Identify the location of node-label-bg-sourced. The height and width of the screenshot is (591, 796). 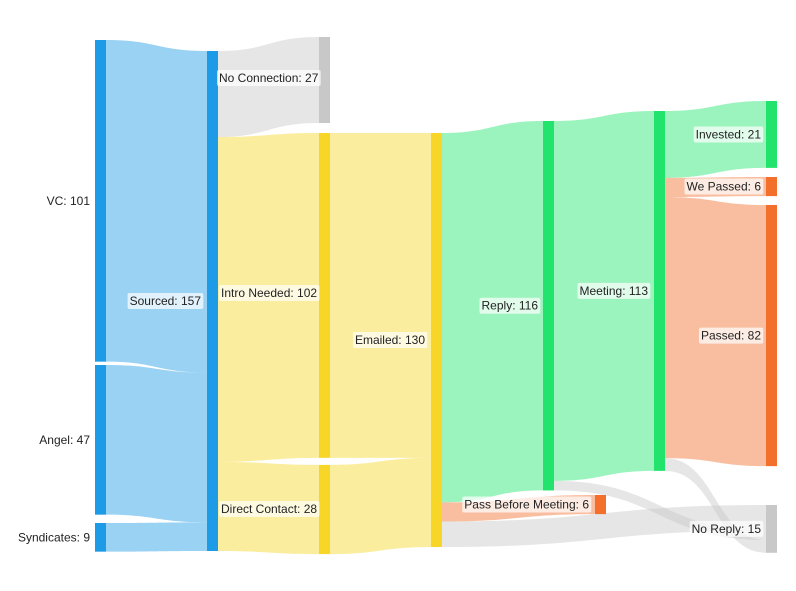
(165, 301).